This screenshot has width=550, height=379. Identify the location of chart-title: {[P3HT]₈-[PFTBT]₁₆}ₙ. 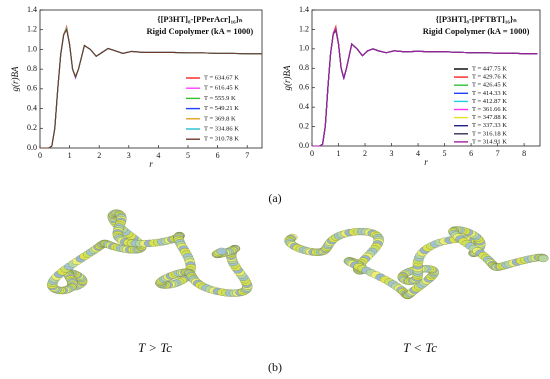
(477, 19).